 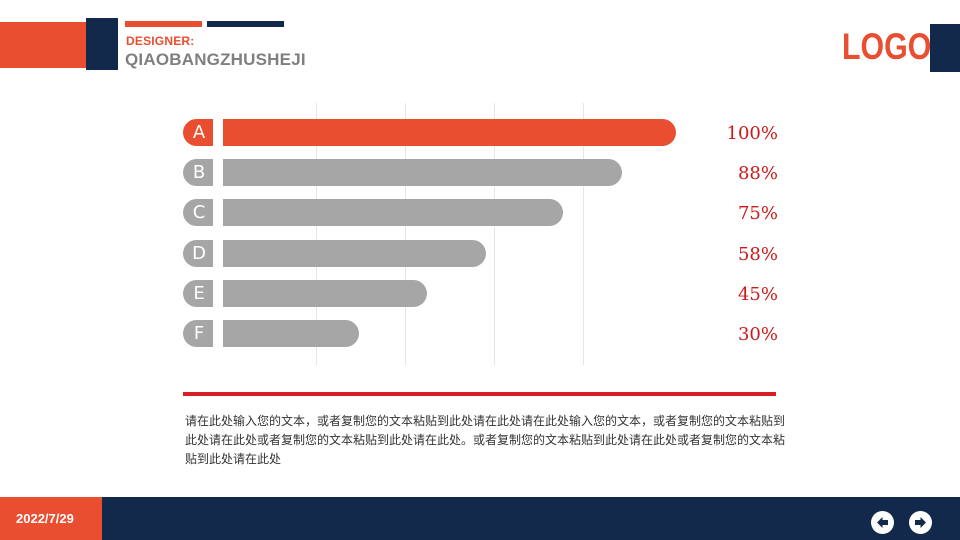 I want to click on bar-c, so click(x=393, y=212).